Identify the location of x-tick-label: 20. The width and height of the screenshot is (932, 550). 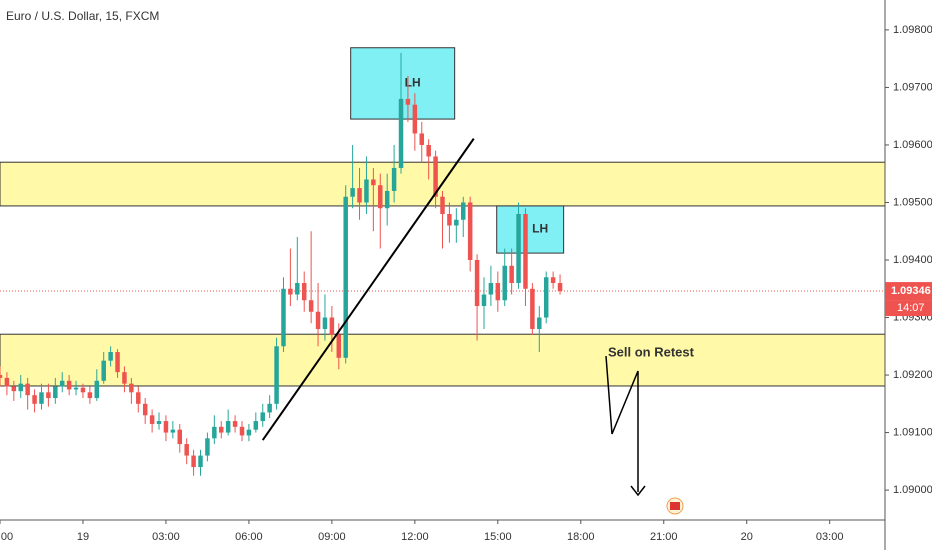
(747, 537).